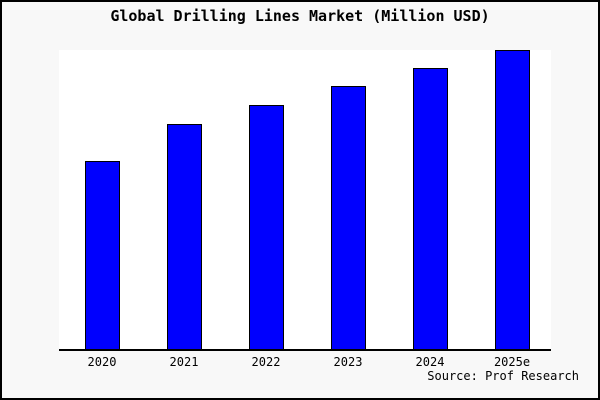  What do you see at coordinates (266, 362) in the screenshot?
I see `x-axis-label-2022: 2022` at bounding box center [266, 362].